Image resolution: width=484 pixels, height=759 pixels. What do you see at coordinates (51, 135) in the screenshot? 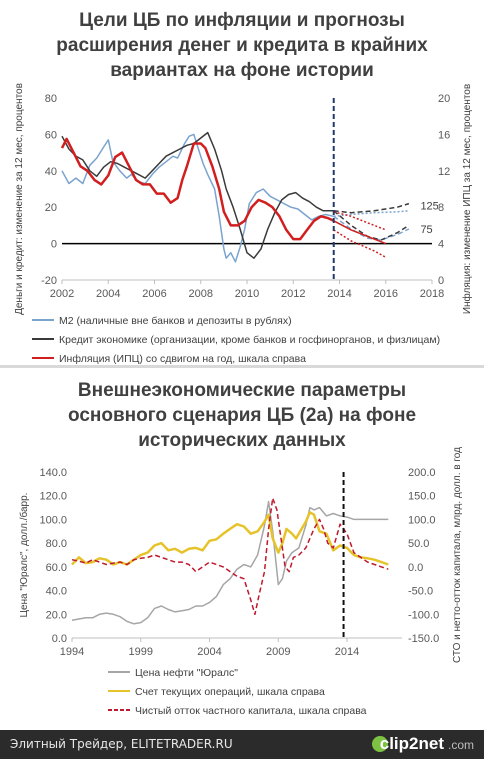
I see `y-tick-label: 60` at bounding box center [51, 135].